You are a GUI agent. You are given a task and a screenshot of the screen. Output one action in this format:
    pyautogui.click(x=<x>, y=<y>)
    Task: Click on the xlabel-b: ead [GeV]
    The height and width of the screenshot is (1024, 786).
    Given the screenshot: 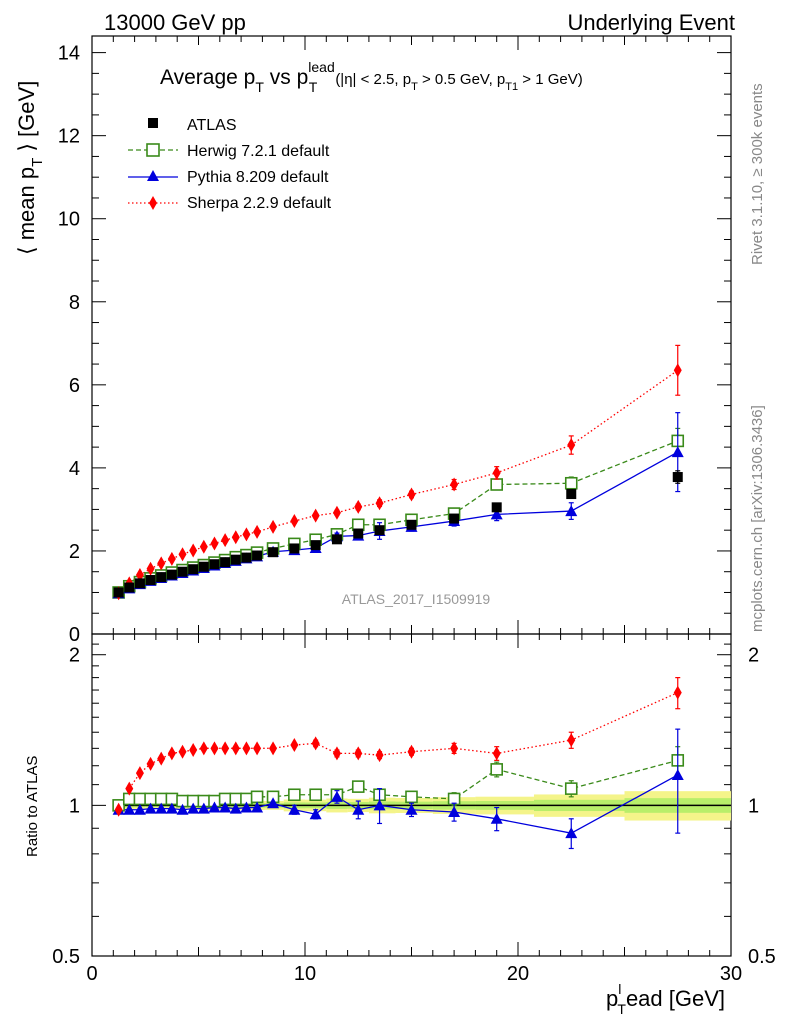 What is the action you would take?
    pyautogui.click(x=675, y=998)
    